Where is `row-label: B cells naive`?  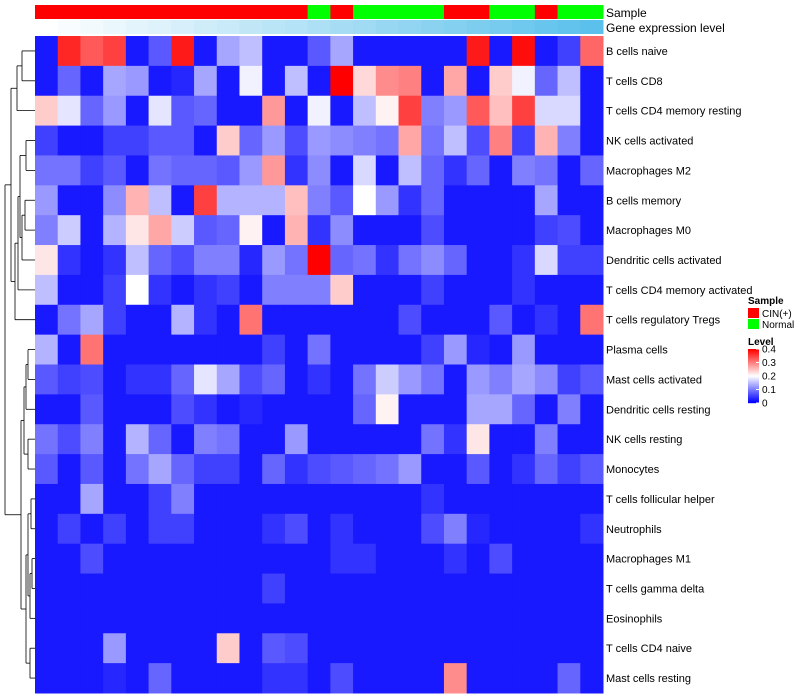
row-label: B cells naive is located at coordinates (637, 52).